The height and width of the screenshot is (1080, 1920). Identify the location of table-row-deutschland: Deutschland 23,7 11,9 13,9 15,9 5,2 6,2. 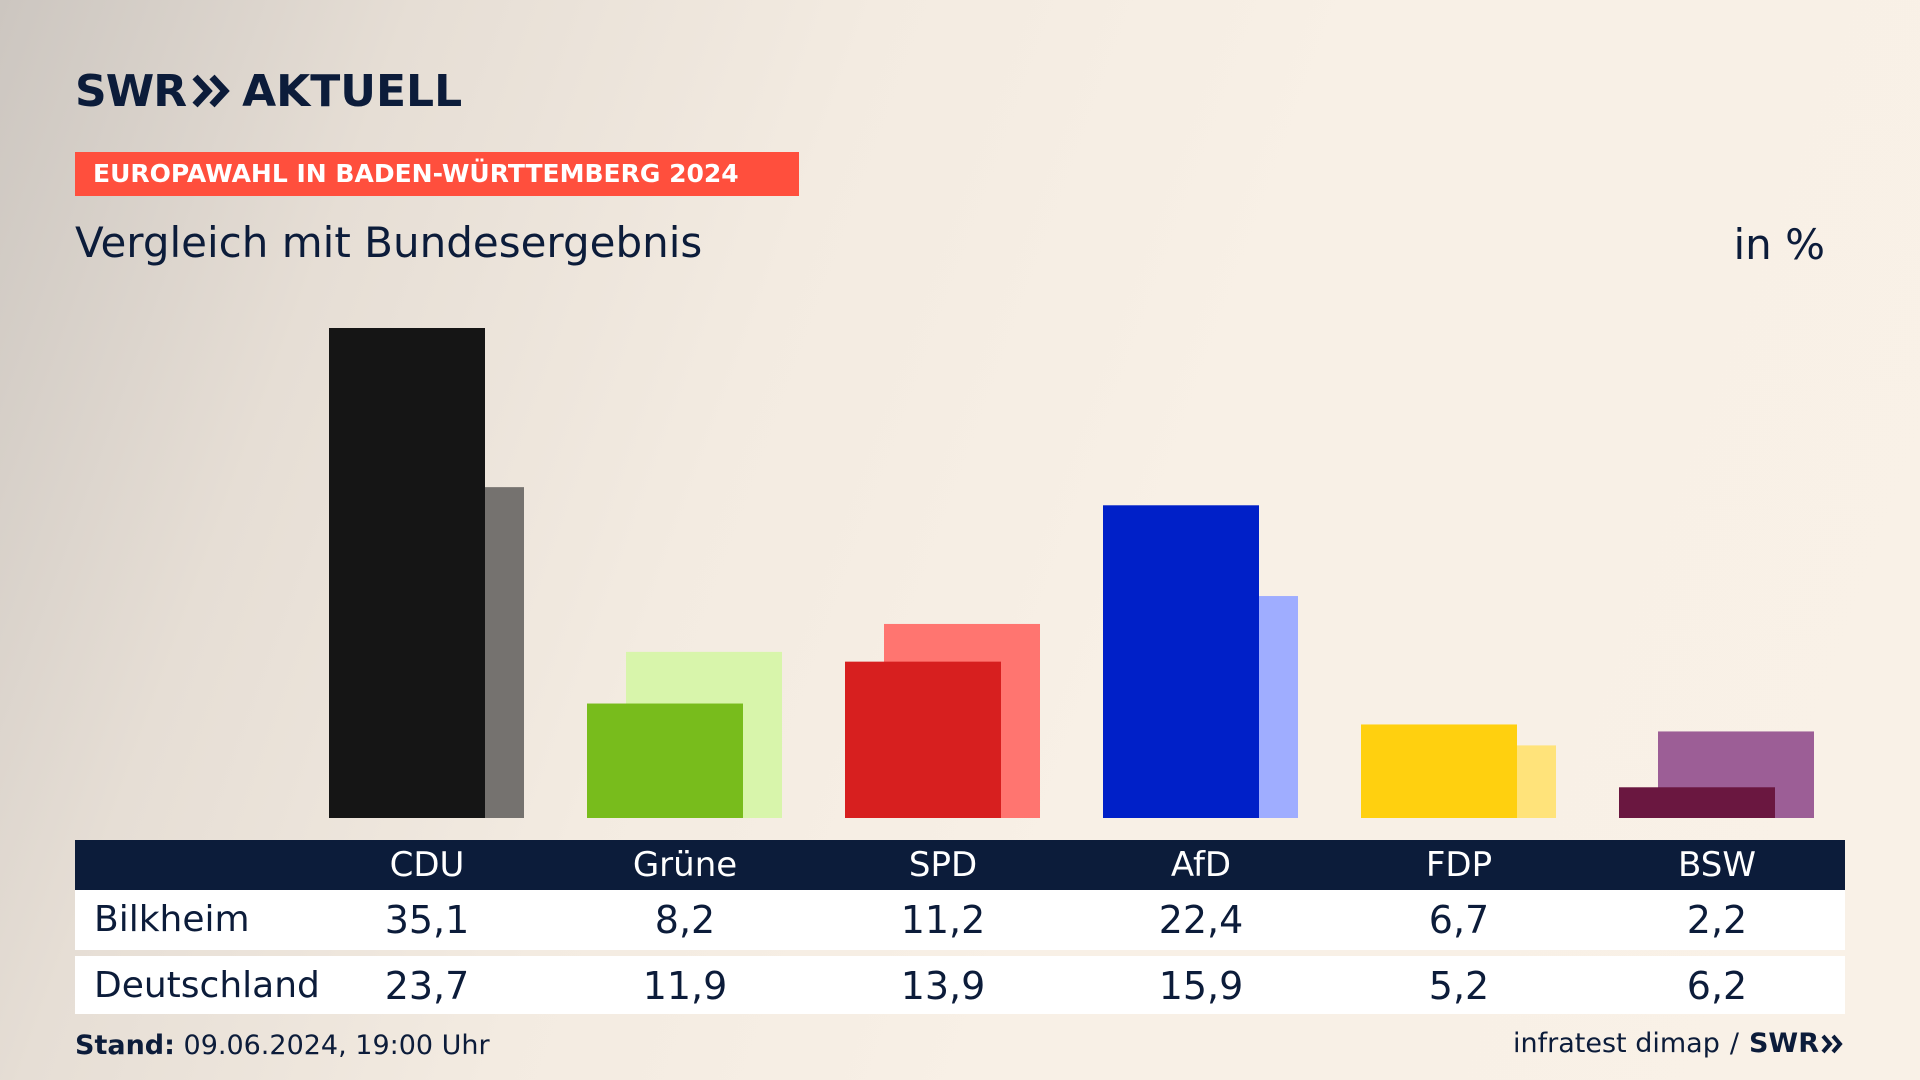
(960, 985).